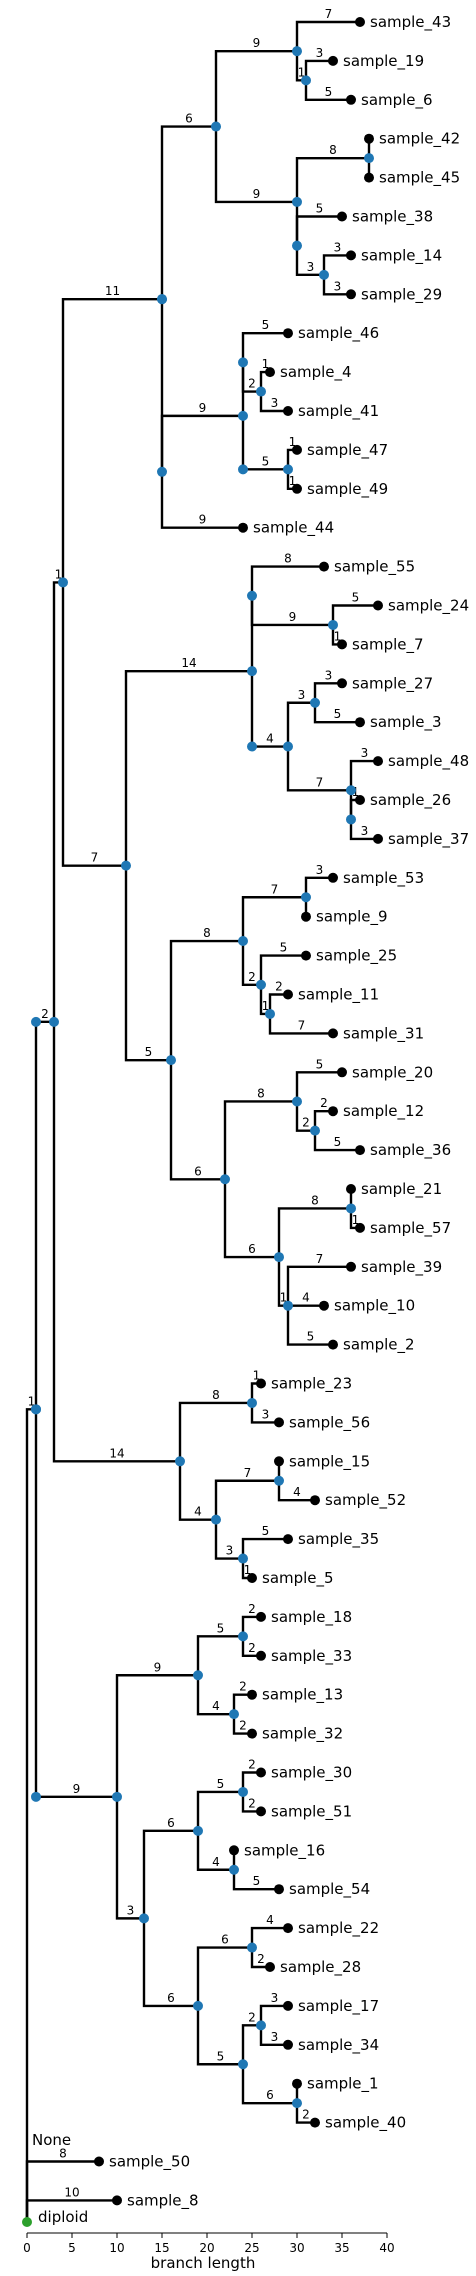 Image resolution: width=476 pixels, height=2276 pixels. What do you see at coordinates (401, 255) in the screenshot?
I see `leaf-label-sample-14: sample_14` at bounding box center [401, 255].